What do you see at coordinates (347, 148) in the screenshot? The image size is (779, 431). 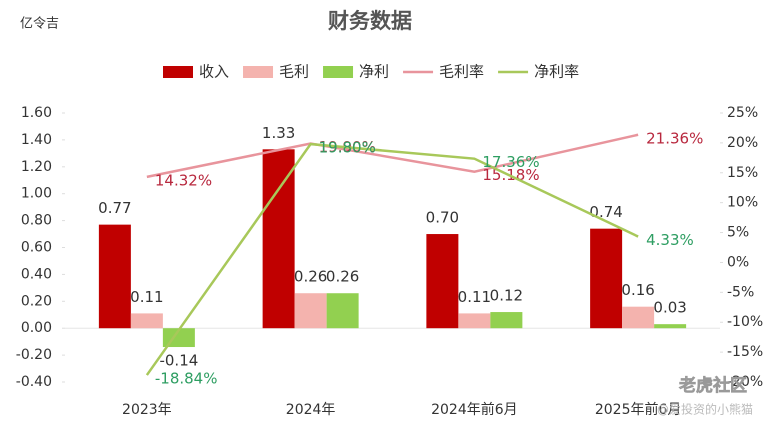 I see `value-label: 19.80%` at bounding box center [347, 148].